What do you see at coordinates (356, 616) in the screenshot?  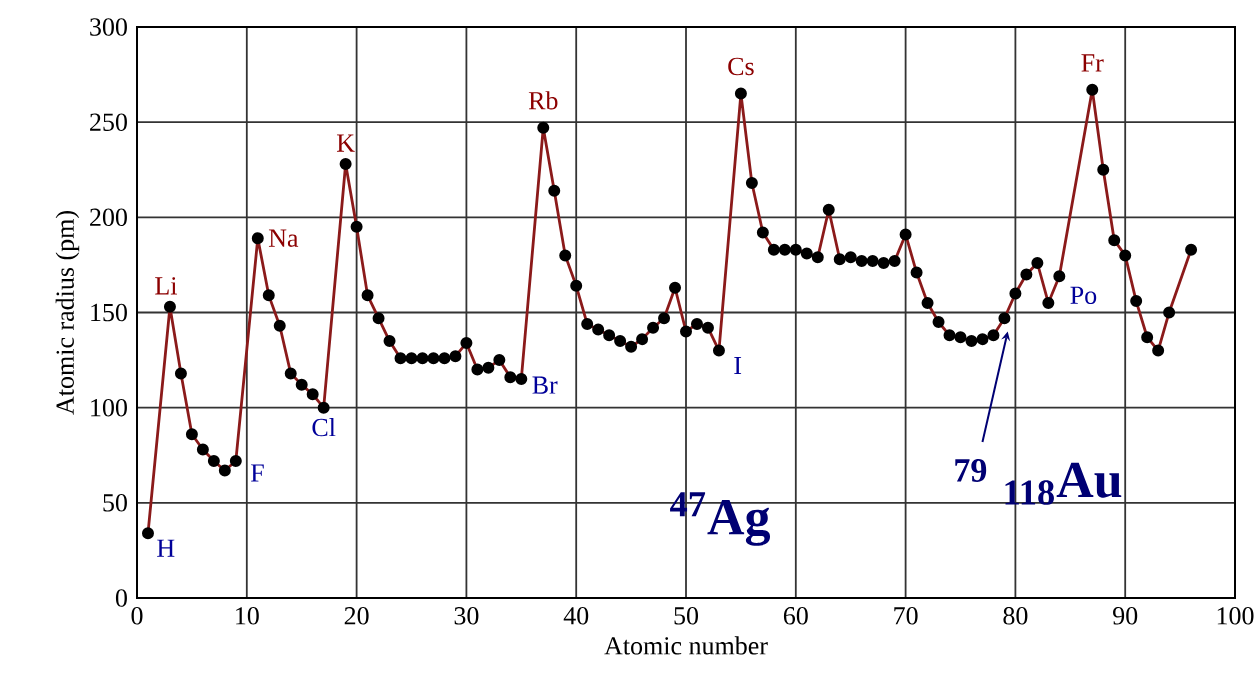 I see `x-tick-label: 20` at bounding box center [356, 616].